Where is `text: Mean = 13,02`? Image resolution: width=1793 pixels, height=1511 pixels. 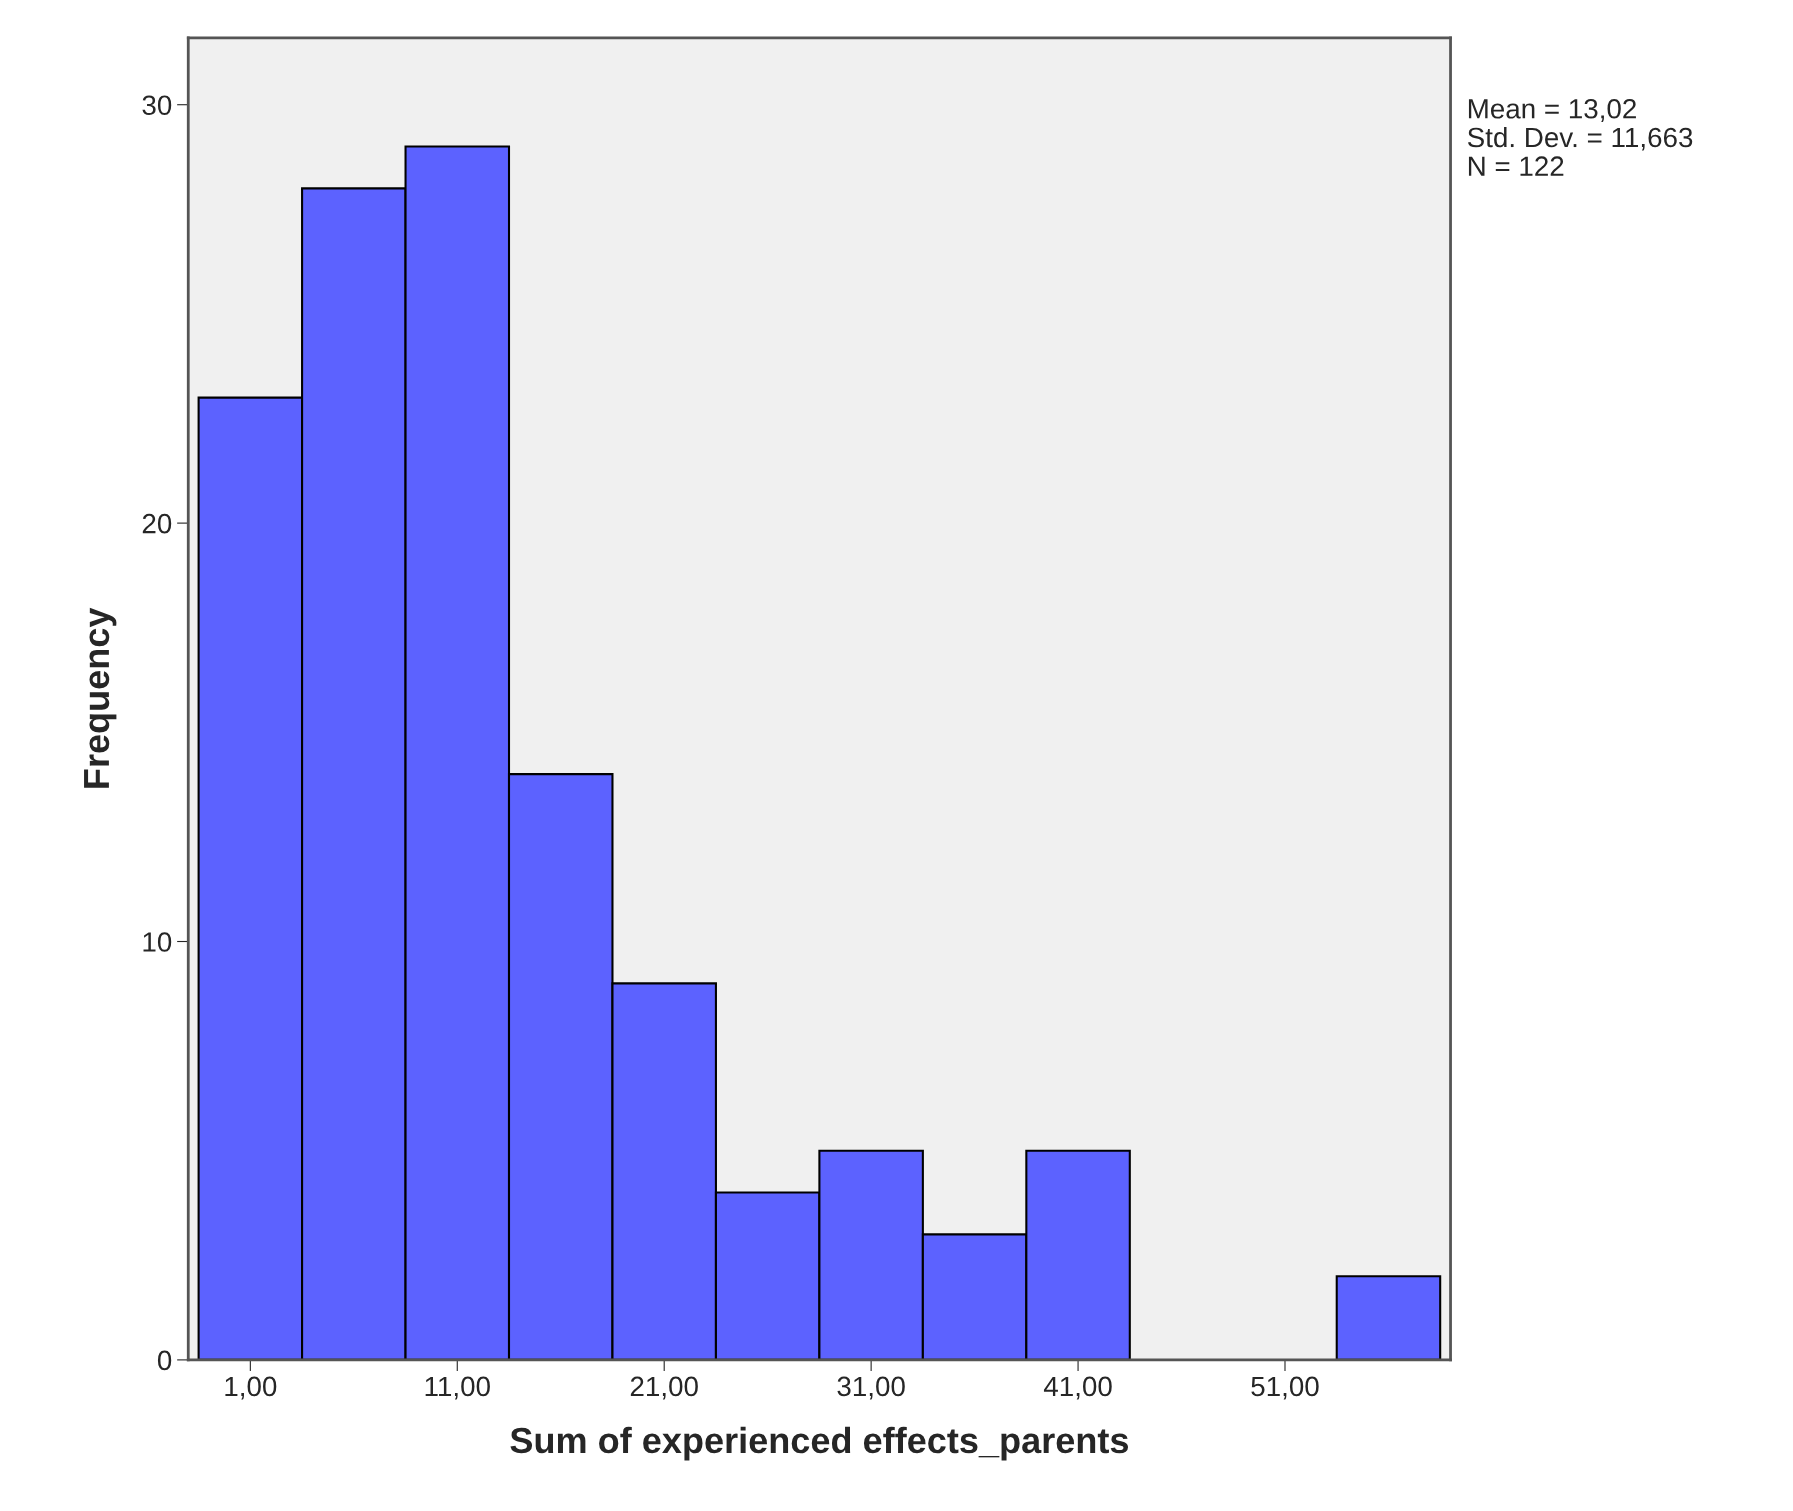
text: Mean = 13,02 is located at coordinates (1552, 110).